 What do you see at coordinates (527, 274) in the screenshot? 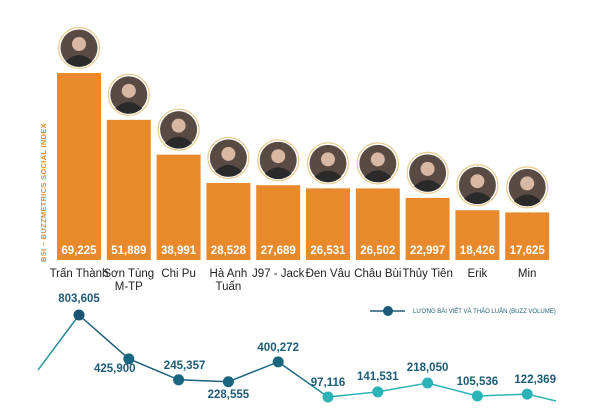
I see `category-label: Min` at bounding box center [527, 274].